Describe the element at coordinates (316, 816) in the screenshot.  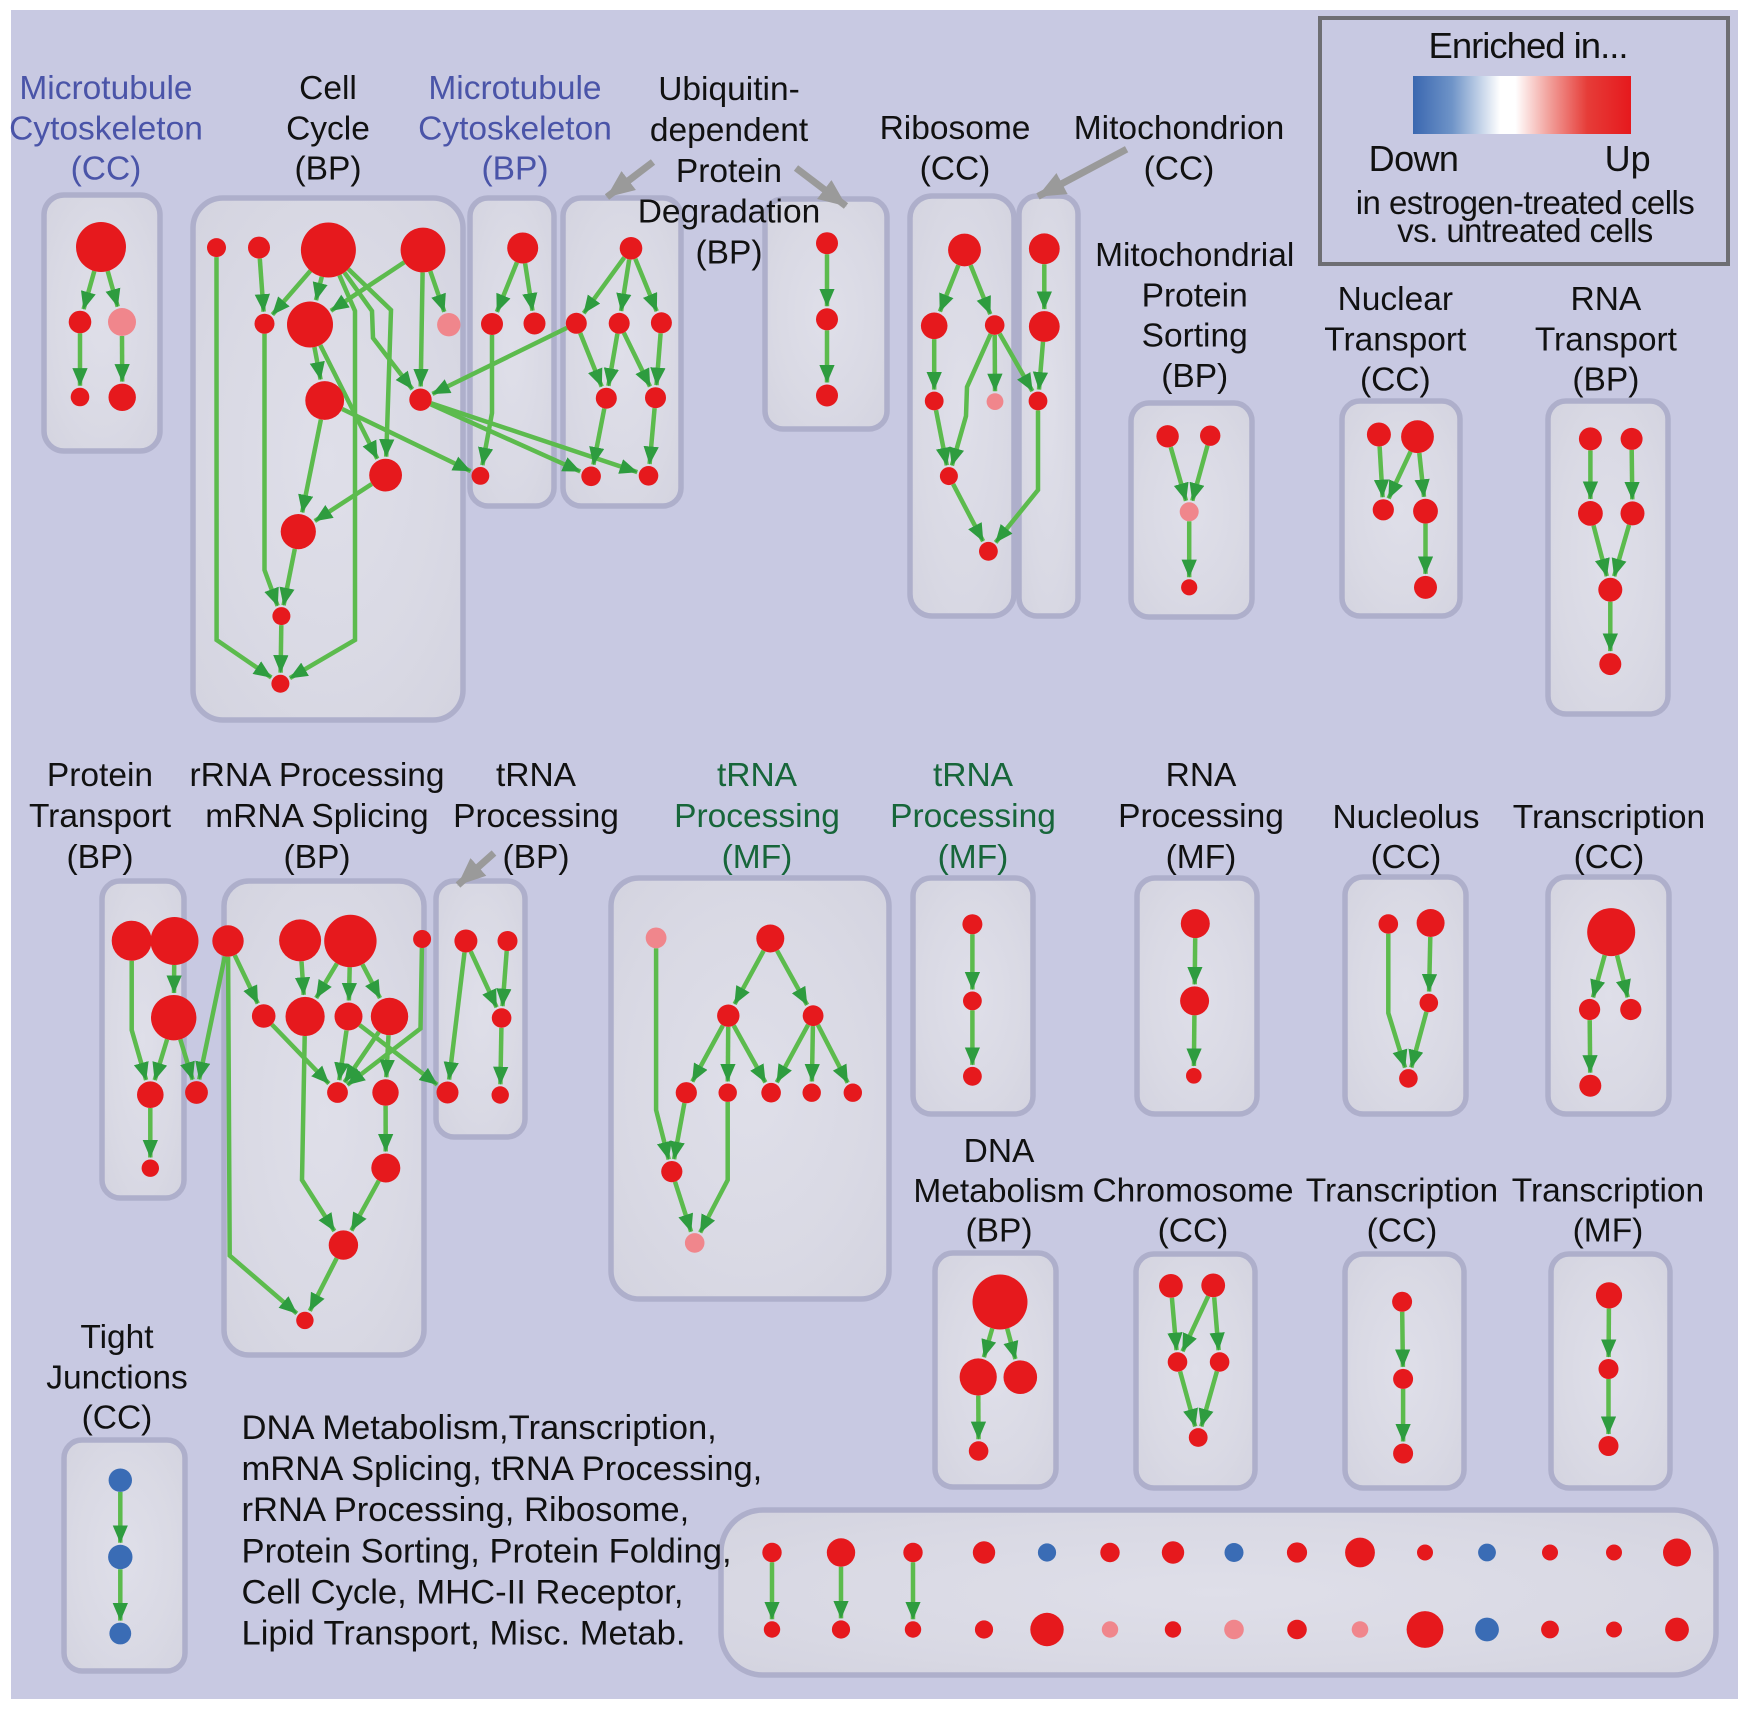
I see `svg-text: mRNA Splicing` at that location.